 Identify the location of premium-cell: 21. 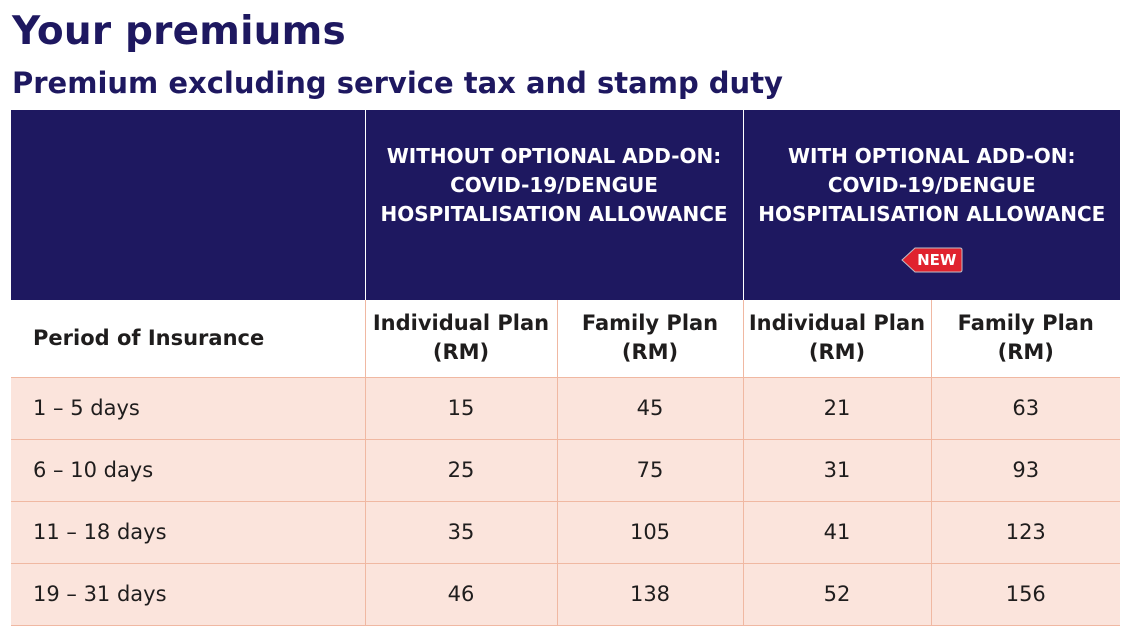
(836, 408).